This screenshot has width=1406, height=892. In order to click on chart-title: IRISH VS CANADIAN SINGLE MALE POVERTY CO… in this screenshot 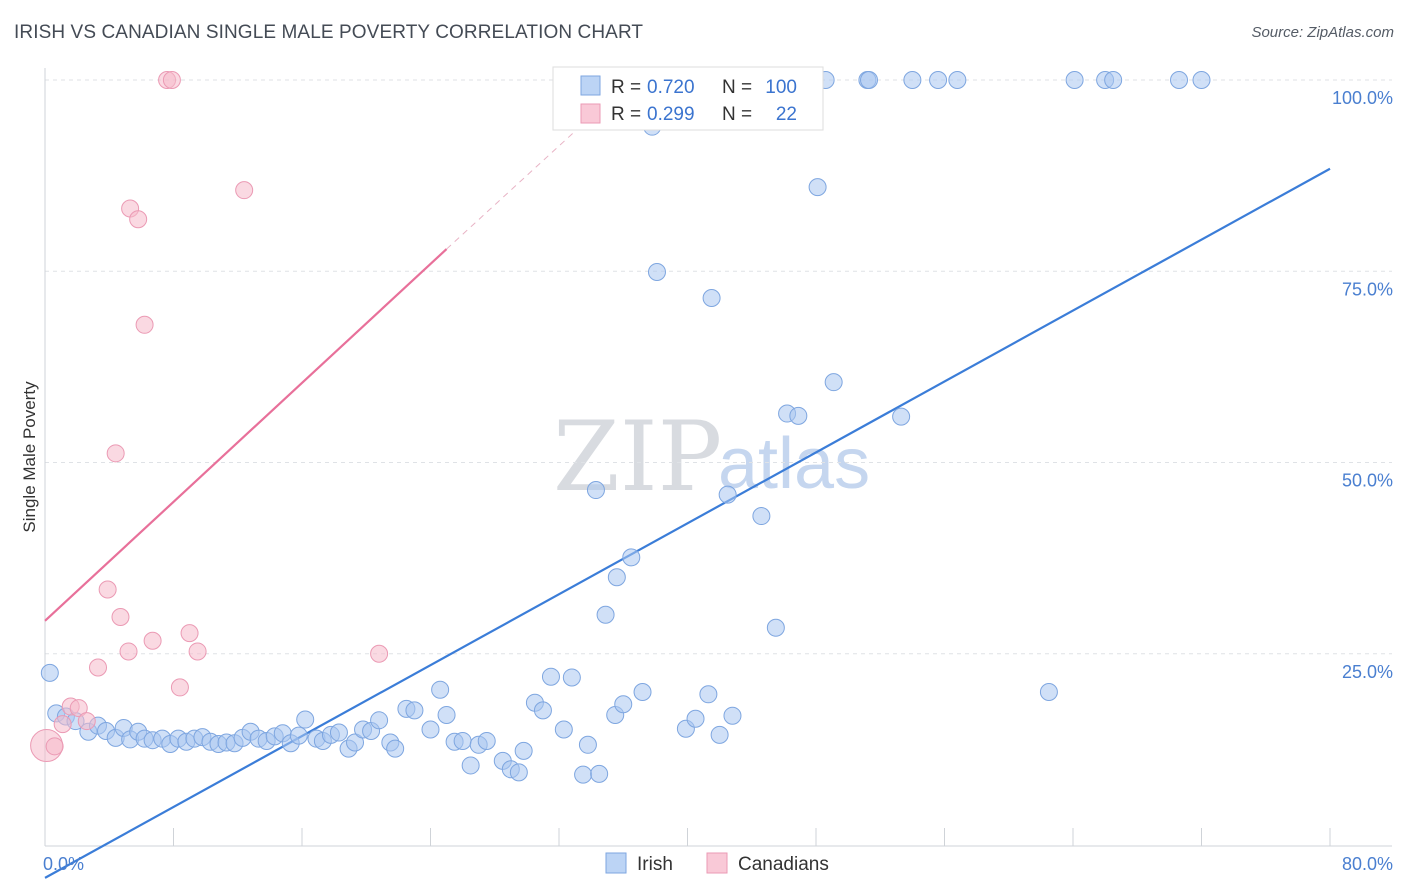, I will do `click(329, 32)`.